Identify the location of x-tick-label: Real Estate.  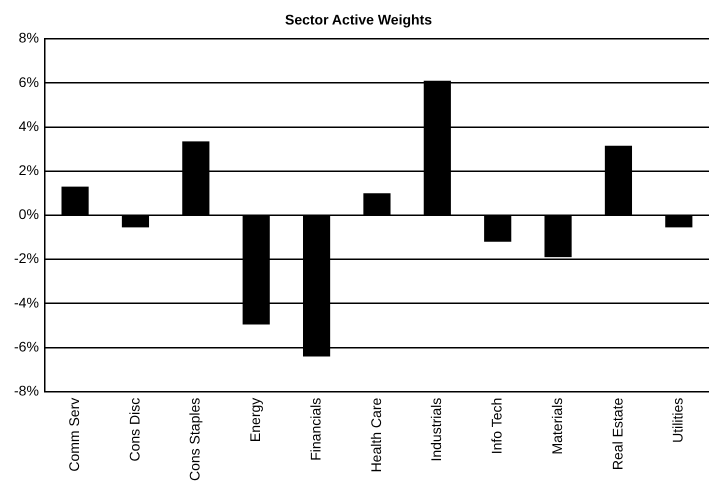
(617, 434).